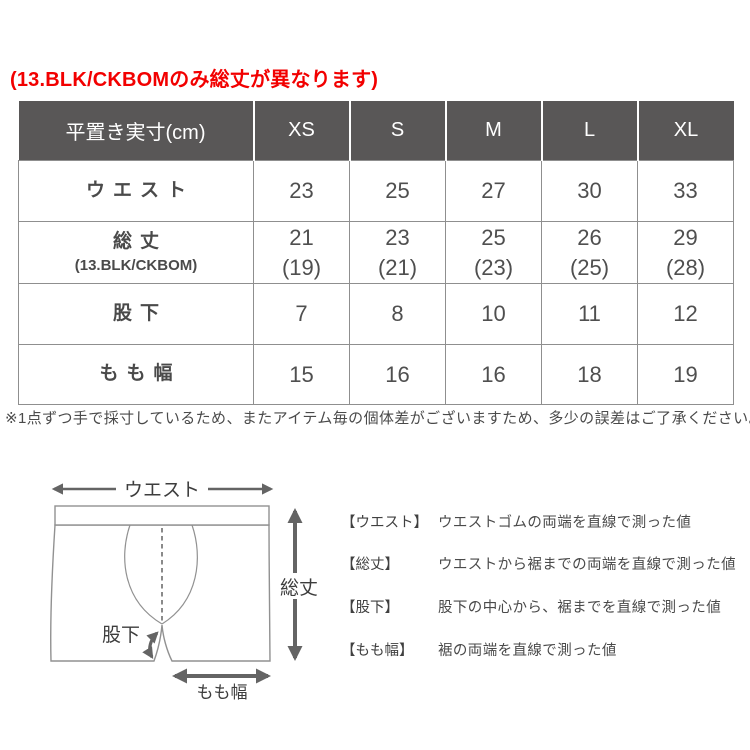  What do you see at coordinates (685, 314) in the screenshot?
I see `cell-inseam-xl: 12` at bounding box center [685, 314].